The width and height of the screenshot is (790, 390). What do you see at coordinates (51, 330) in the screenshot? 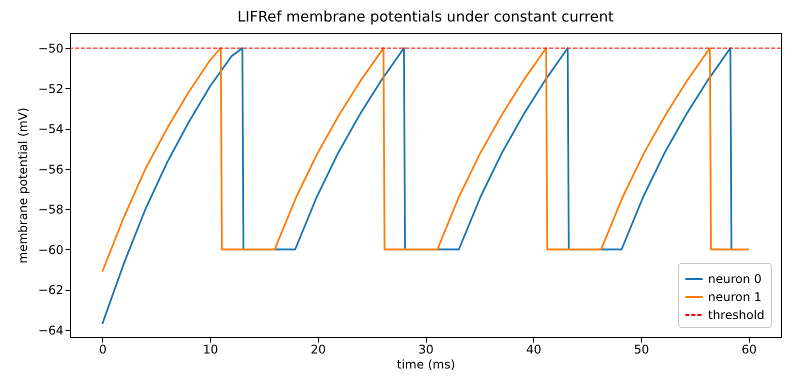
I see `y-tick-label: −64` at bounding box center [51, 330].